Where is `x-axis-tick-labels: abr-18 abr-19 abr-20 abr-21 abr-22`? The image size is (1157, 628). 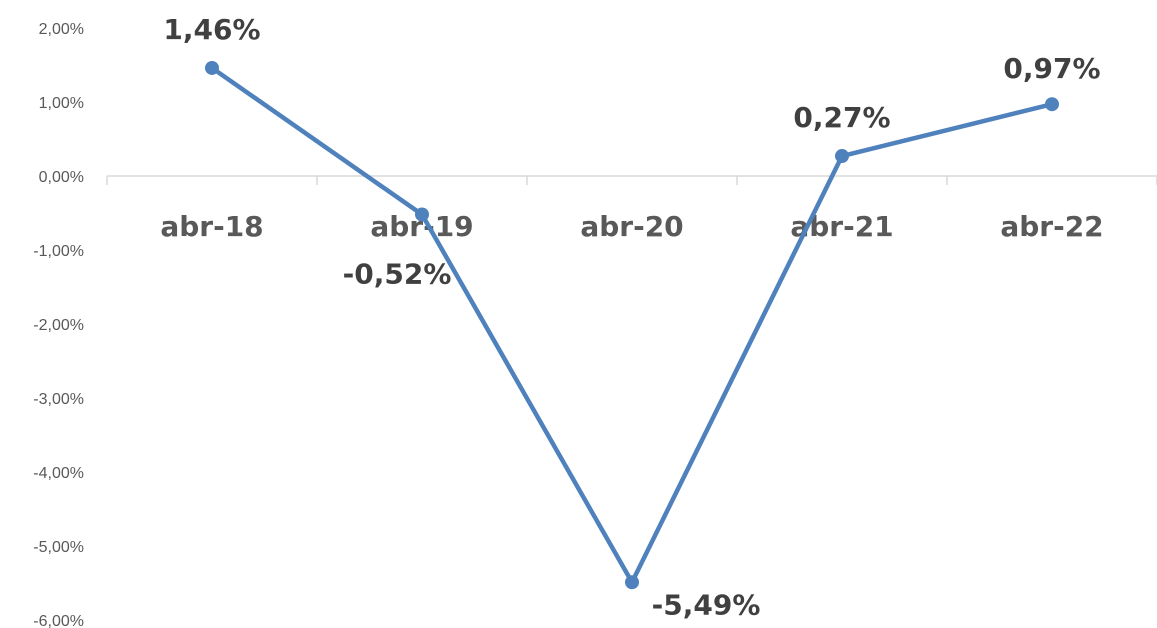
x-axis-tick-labels: abr-18 abr-19 abr-20 abr-21 abr-22 is located at coordinates (631, 226).